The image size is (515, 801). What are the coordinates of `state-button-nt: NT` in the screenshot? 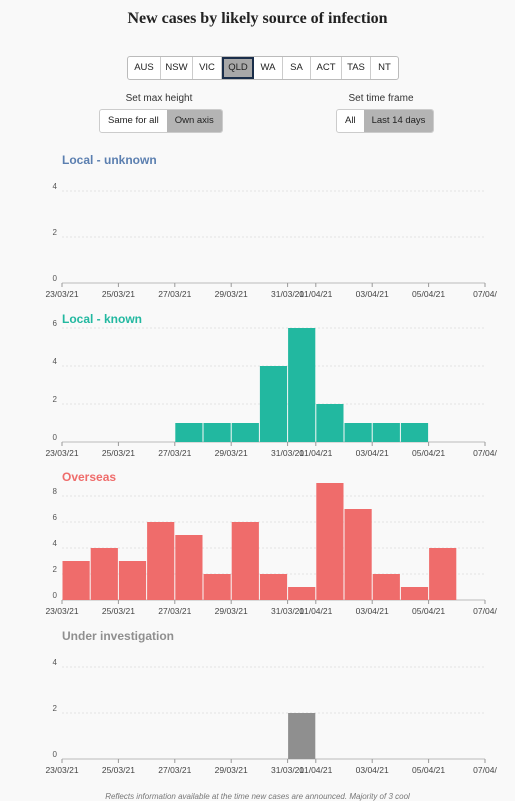 It's located at (384, 67).